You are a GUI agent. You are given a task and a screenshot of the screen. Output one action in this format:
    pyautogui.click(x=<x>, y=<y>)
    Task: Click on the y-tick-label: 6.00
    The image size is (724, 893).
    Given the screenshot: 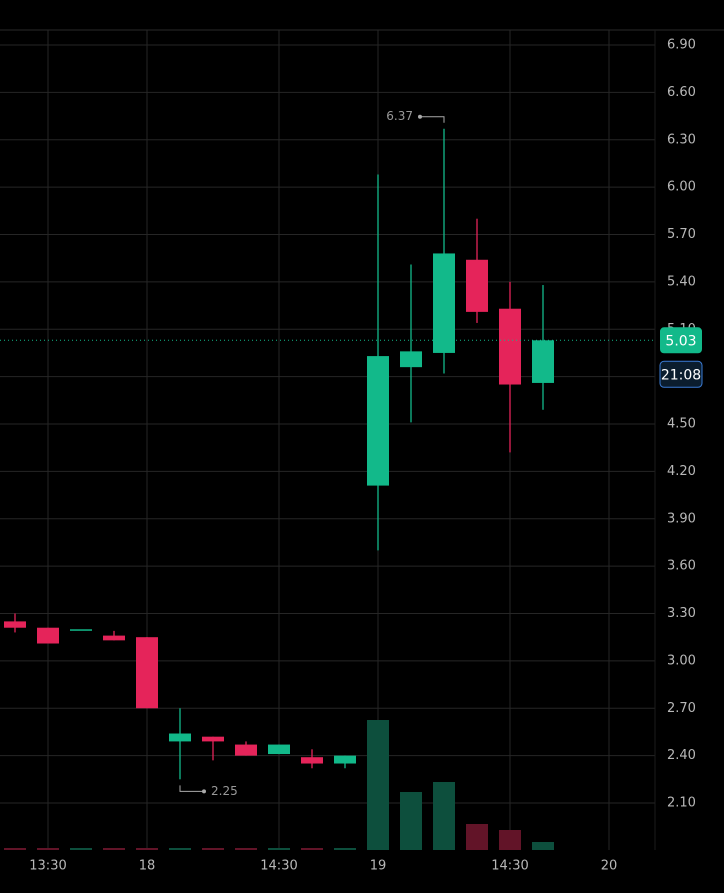 What is the action you would take?
    pyautogui.click(x=681, y=187)
    